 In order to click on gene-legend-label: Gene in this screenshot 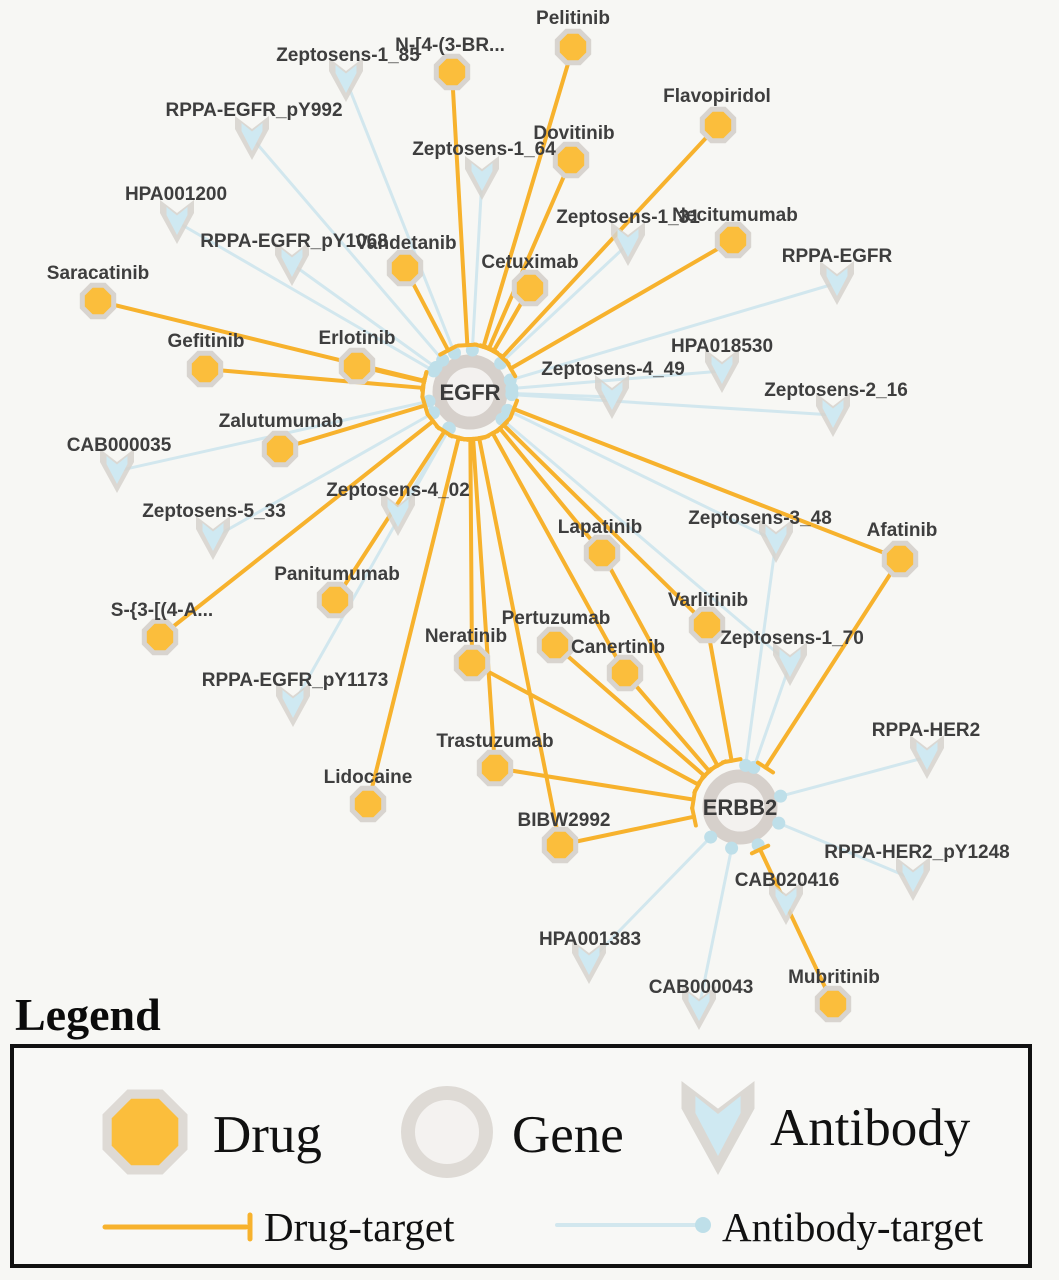, I will do `click(568, 1135)`.